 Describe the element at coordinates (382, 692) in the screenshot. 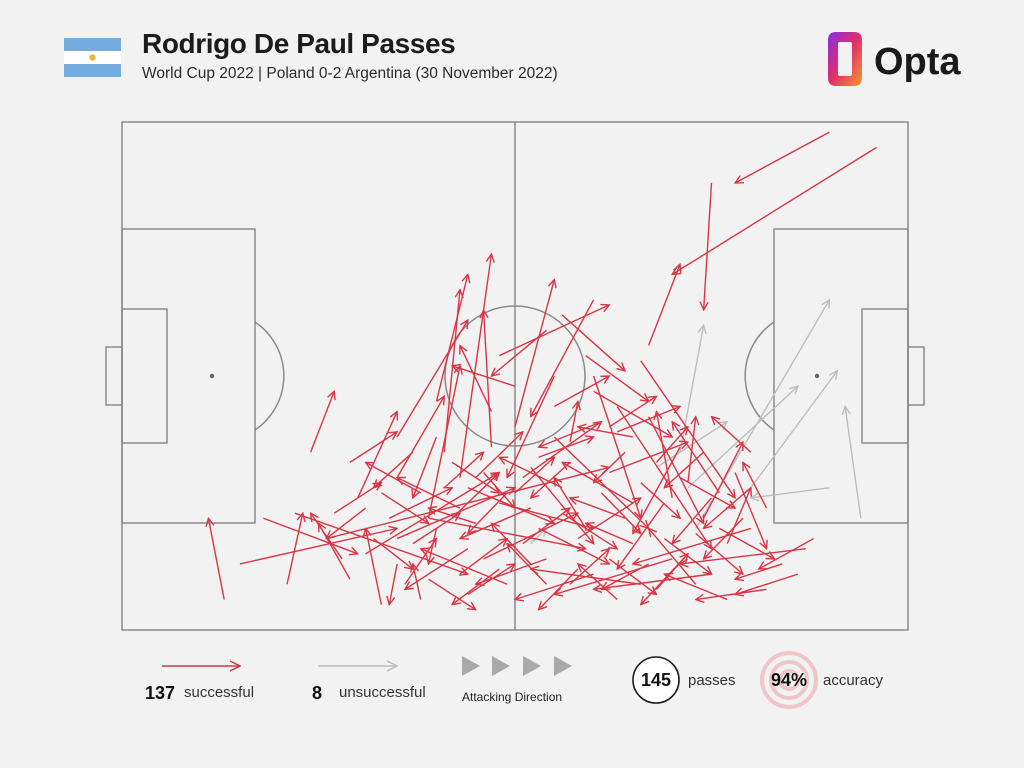

I see `unsuccessful-label: unsuccessful` at that location.